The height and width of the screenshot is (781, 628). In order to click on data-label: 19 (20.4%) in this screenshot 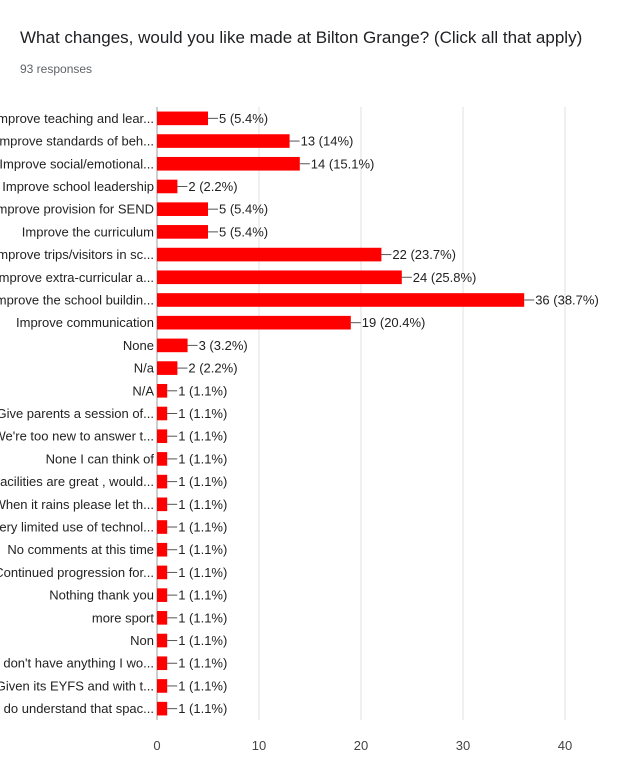, I will do `click(394, 322)`.